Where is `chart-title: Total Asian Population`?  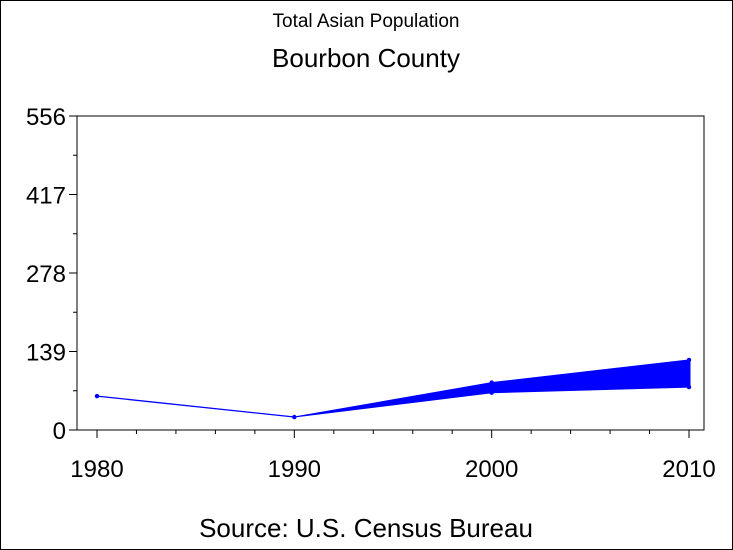
chart-title: Total Asian Population is located at coordinates (366, 21).